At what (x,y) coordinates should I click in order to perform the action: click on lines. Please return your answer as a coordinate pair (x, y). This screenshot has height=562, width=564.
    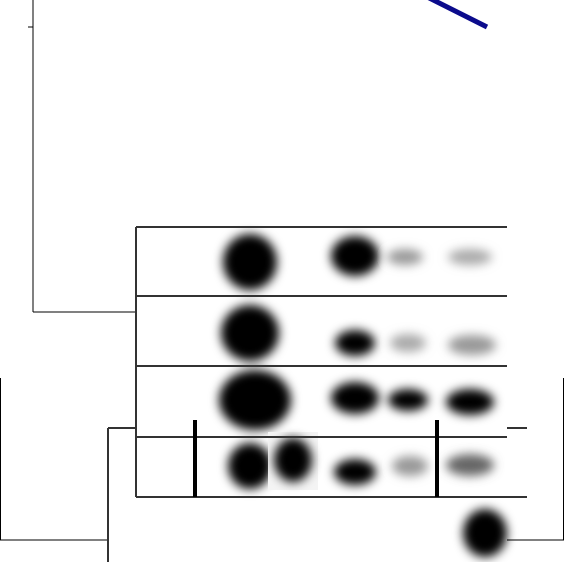
    Looking at the image, I should click on (458, 15).